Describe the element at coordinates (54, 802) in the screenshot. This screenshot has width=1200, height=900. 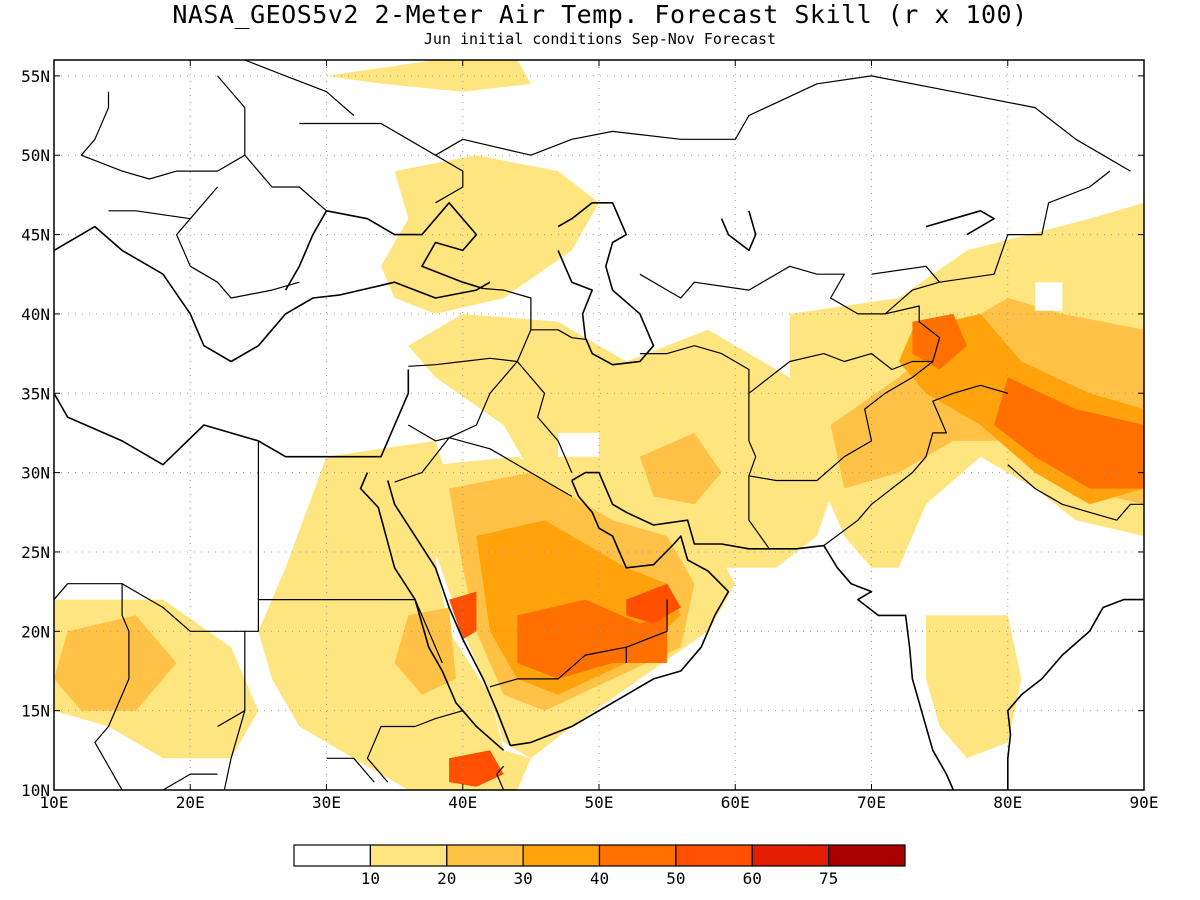
I see `lon-tick-label: 10E` at that location.